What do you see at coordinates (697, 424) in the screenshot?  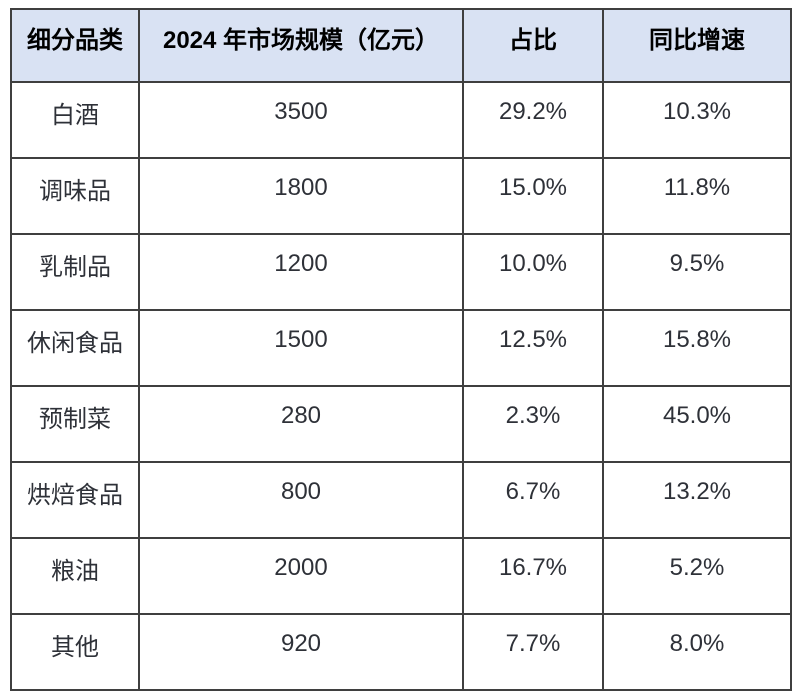 I see `cell-yoy-growth: 45.0%` at bounding box center [697, 424].